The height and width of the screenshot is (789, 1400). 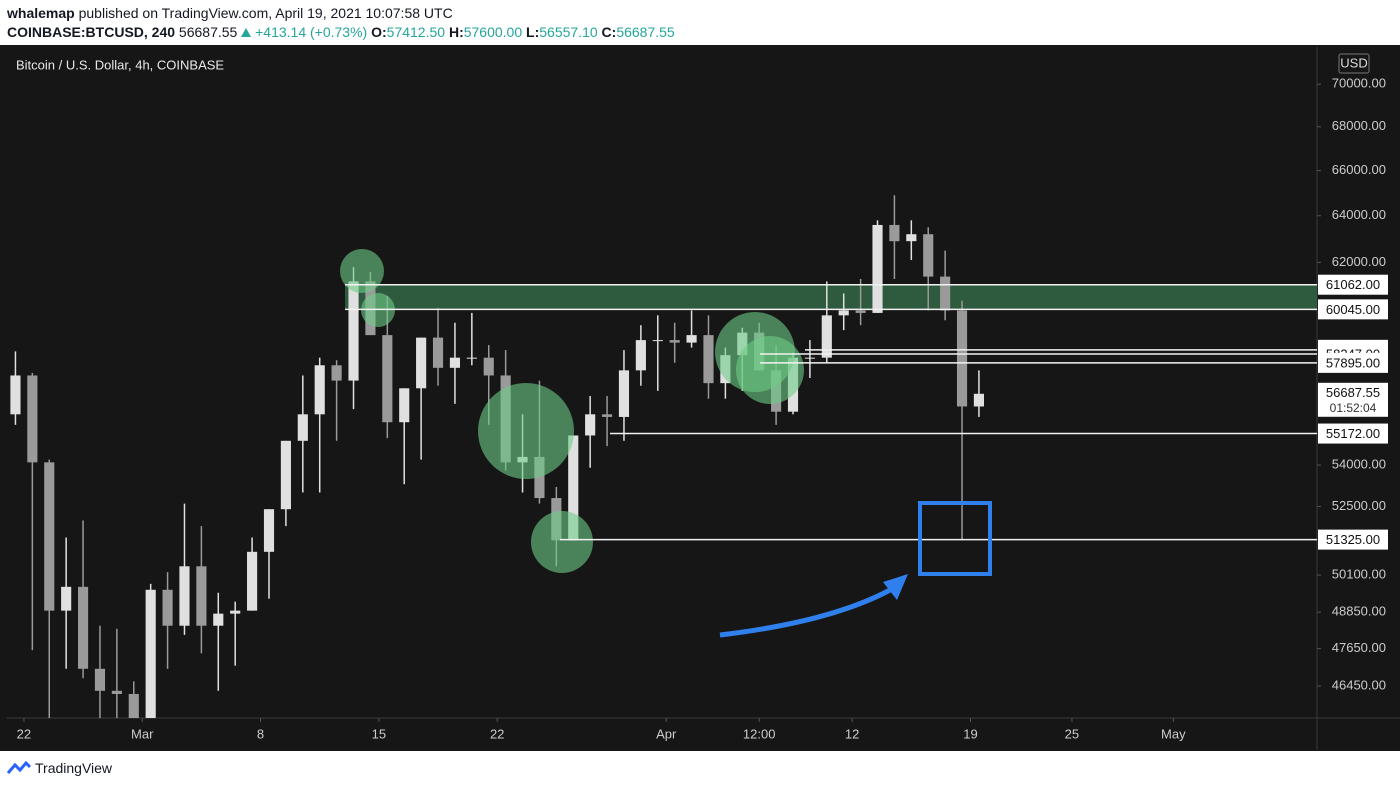 What do you see at coordinates (246, 32) in the screenshot?
I see `change-arrow` at bounding box center [246, 32].